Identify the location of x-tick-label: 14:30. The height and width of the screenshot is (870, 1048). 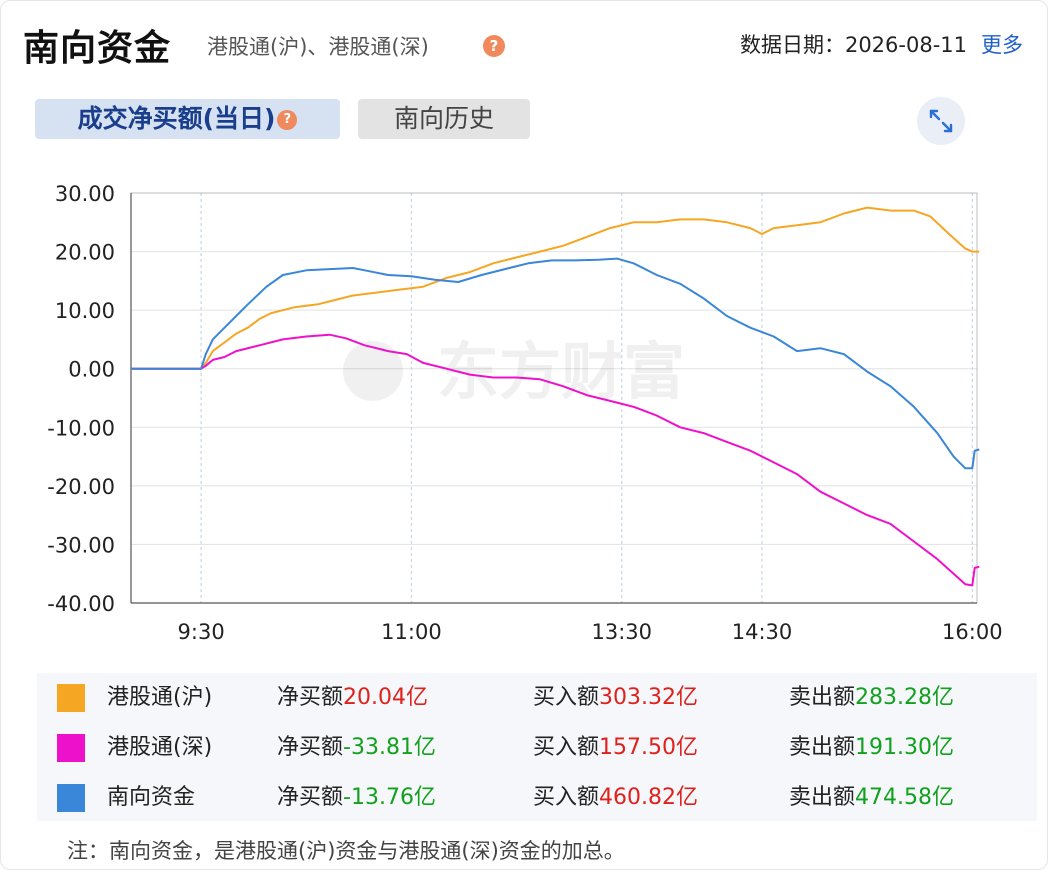
(762, 632).